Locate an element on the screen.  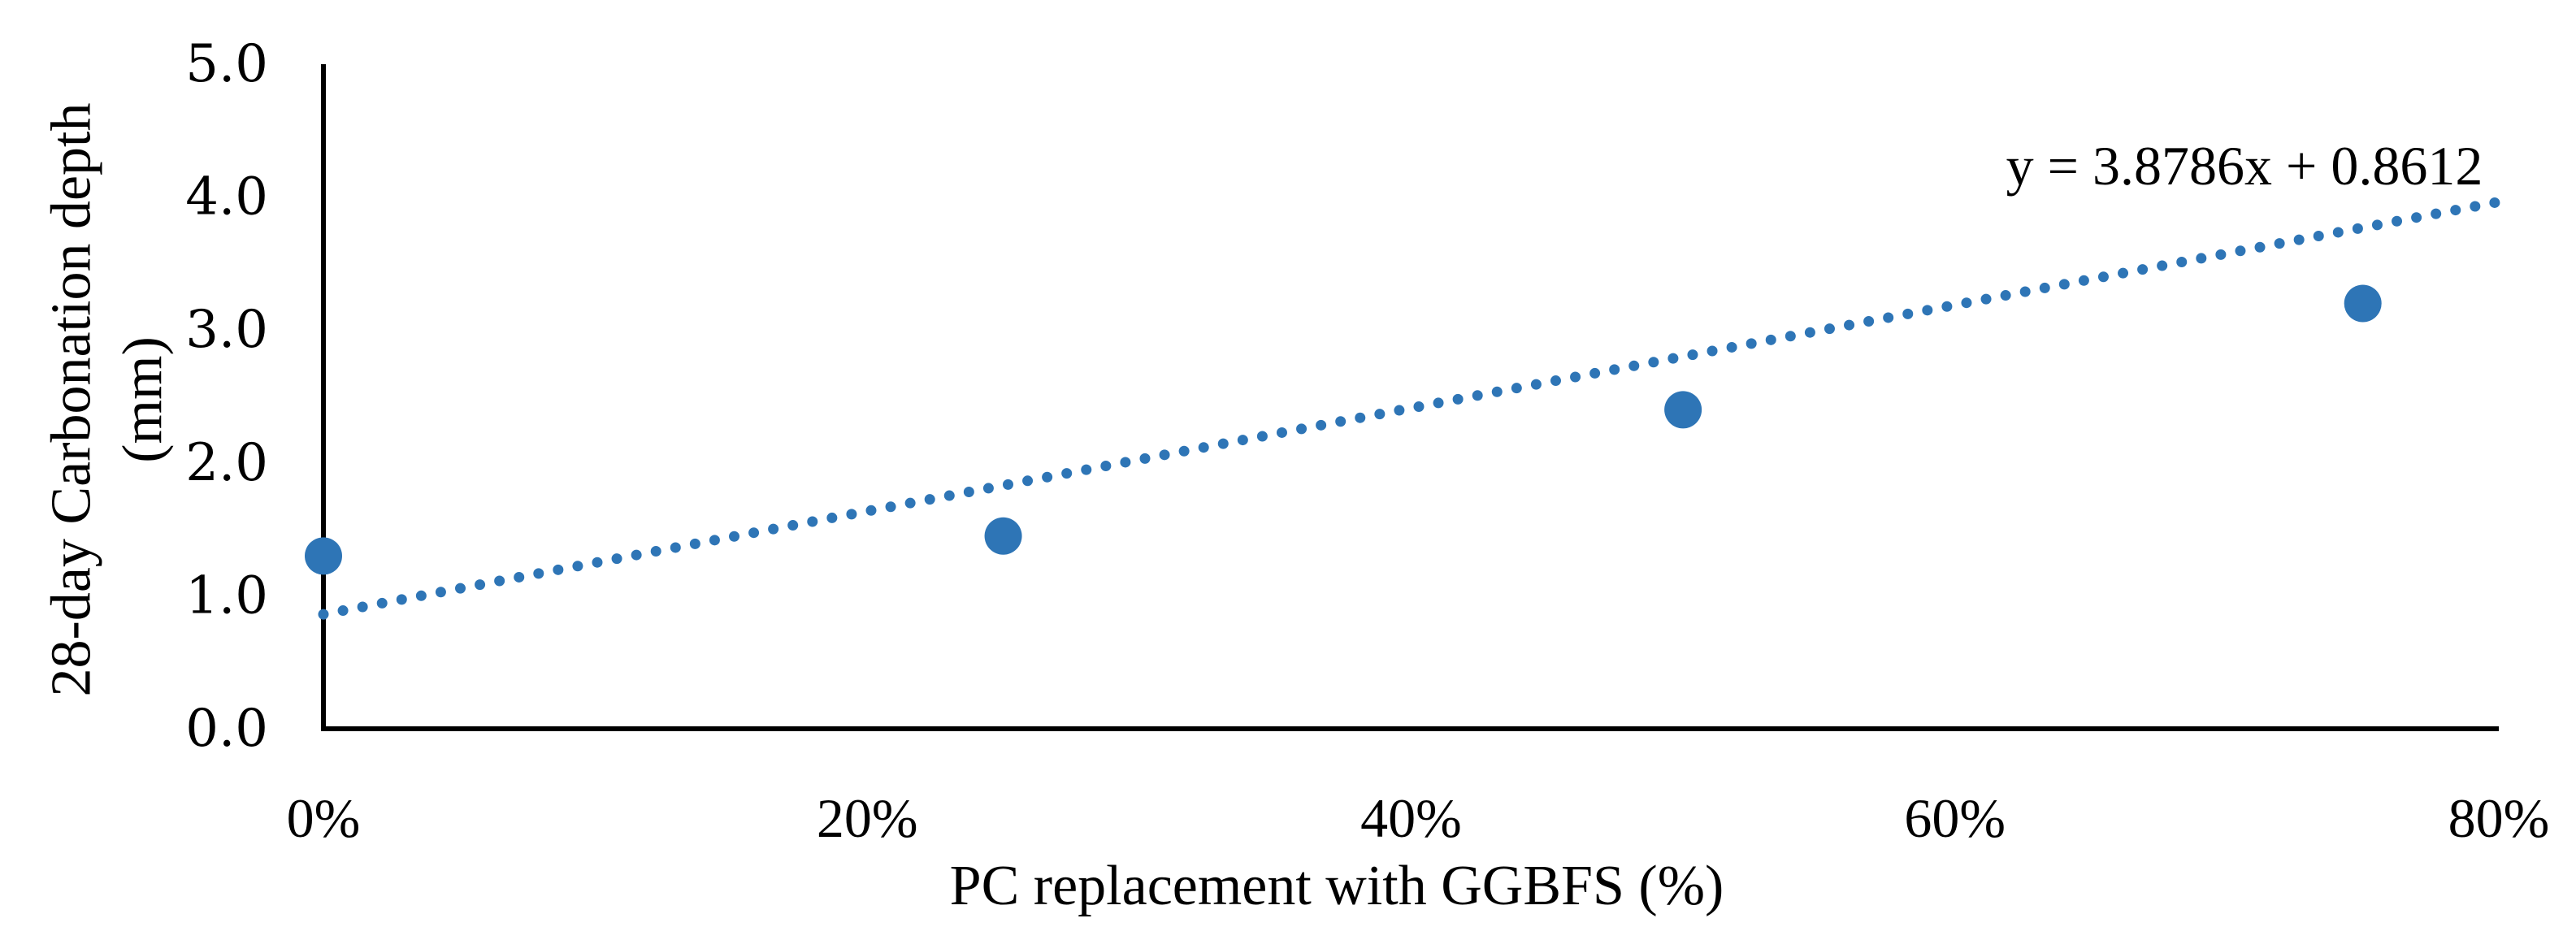
x-axis-title: PC replacement with GGBFS (%) is located at coordinates (1337, 886).